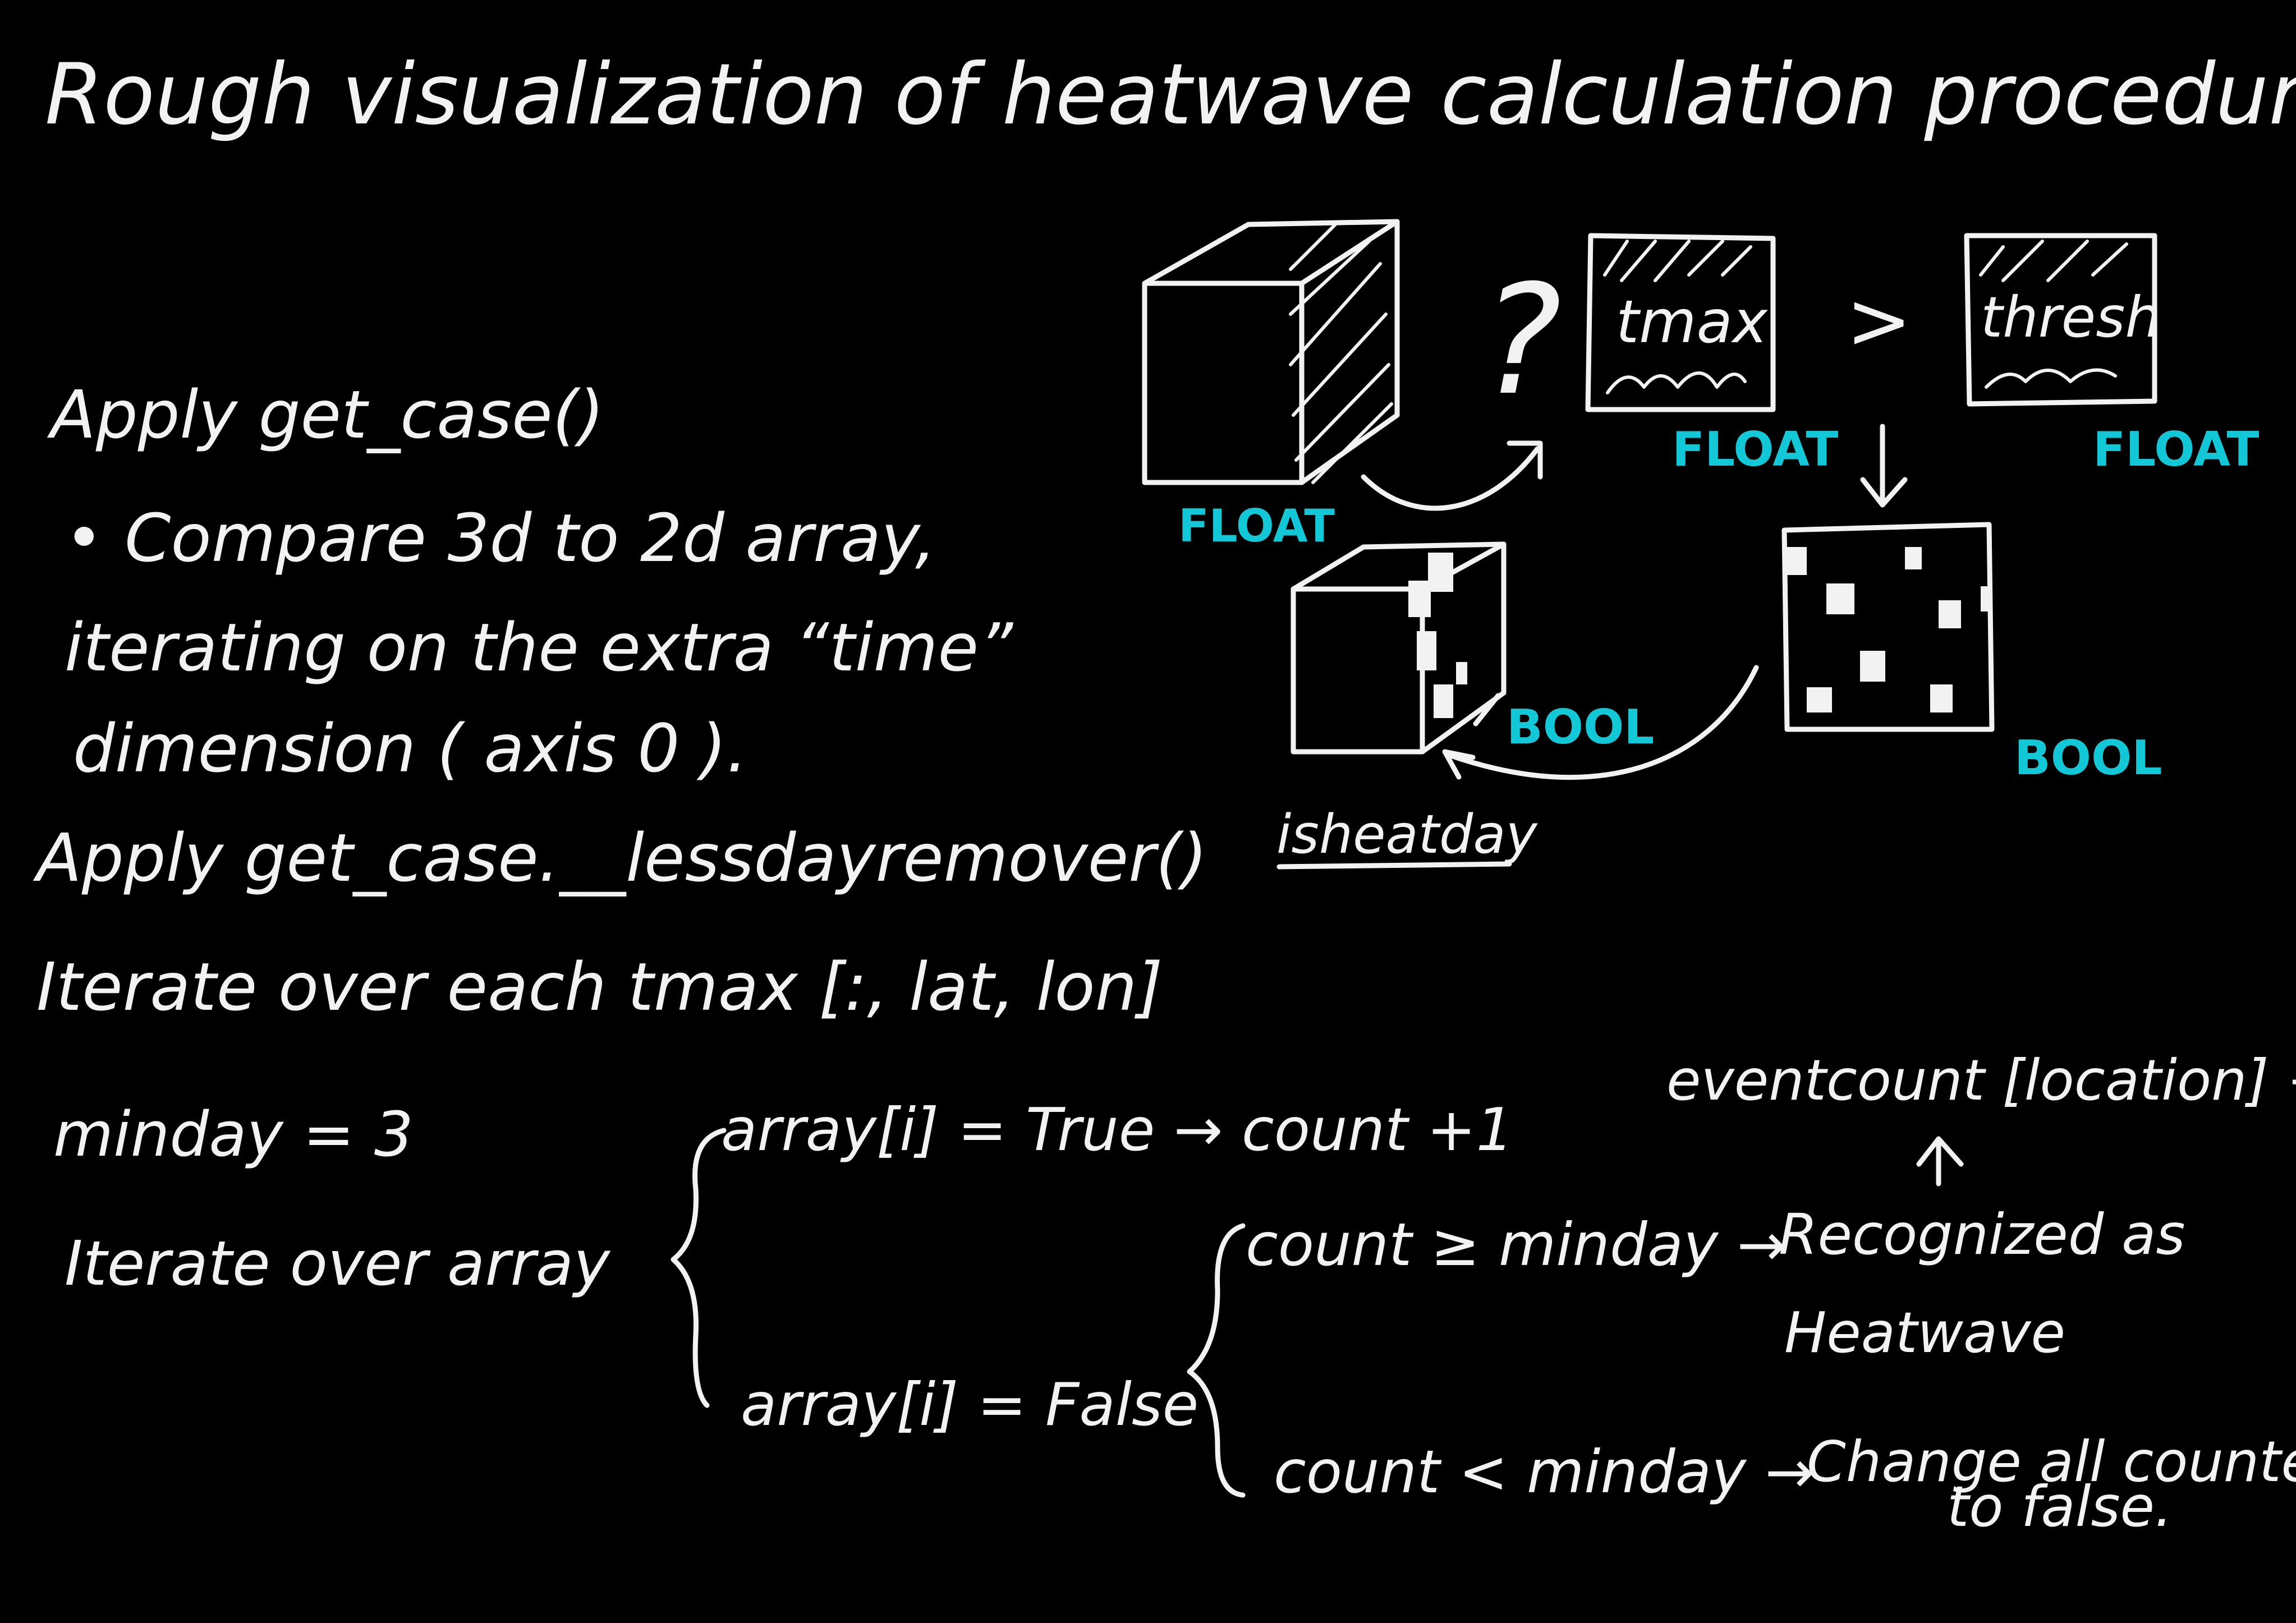 Image resolution: width=2296 pixels, height=1623 pixels. I want to click on lt-result-line2: to false., so click(2060, 1506).